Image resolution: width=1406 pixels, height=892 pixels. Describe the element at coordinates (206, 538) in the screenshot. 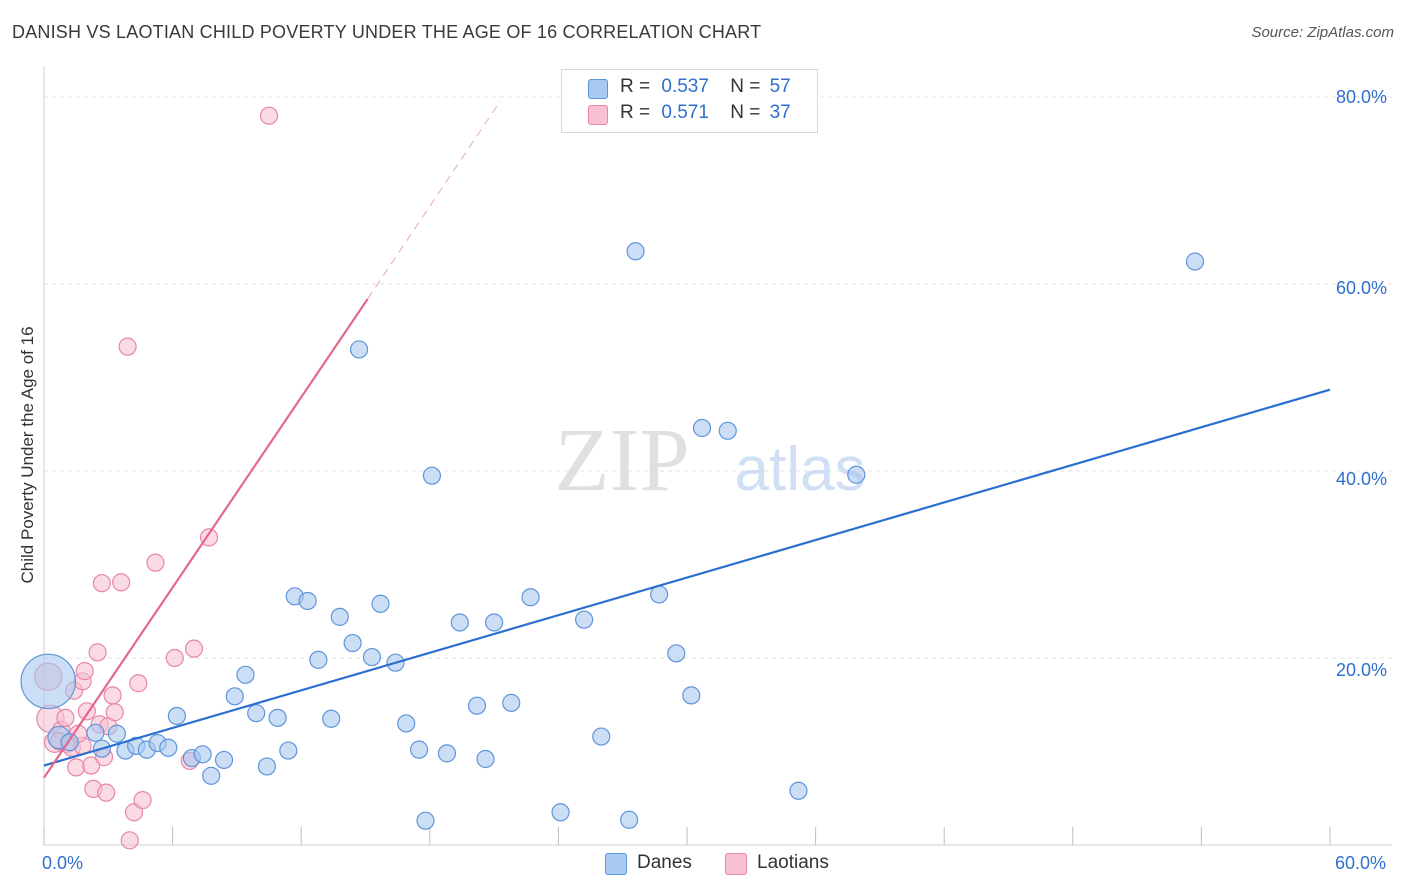

I see `laotians-trend-line` at that location.